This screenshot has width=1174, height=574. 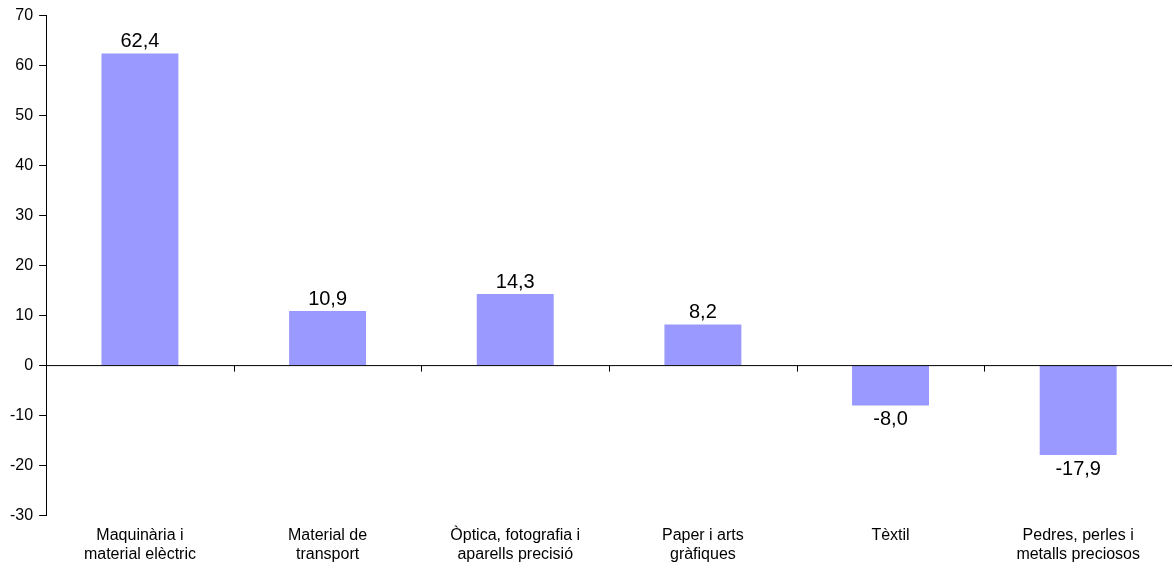 What do you see at coordinates (328, 543) in the screenshot?
I see `x-tick-label: Material de transport` at bounding box center [328, 543].